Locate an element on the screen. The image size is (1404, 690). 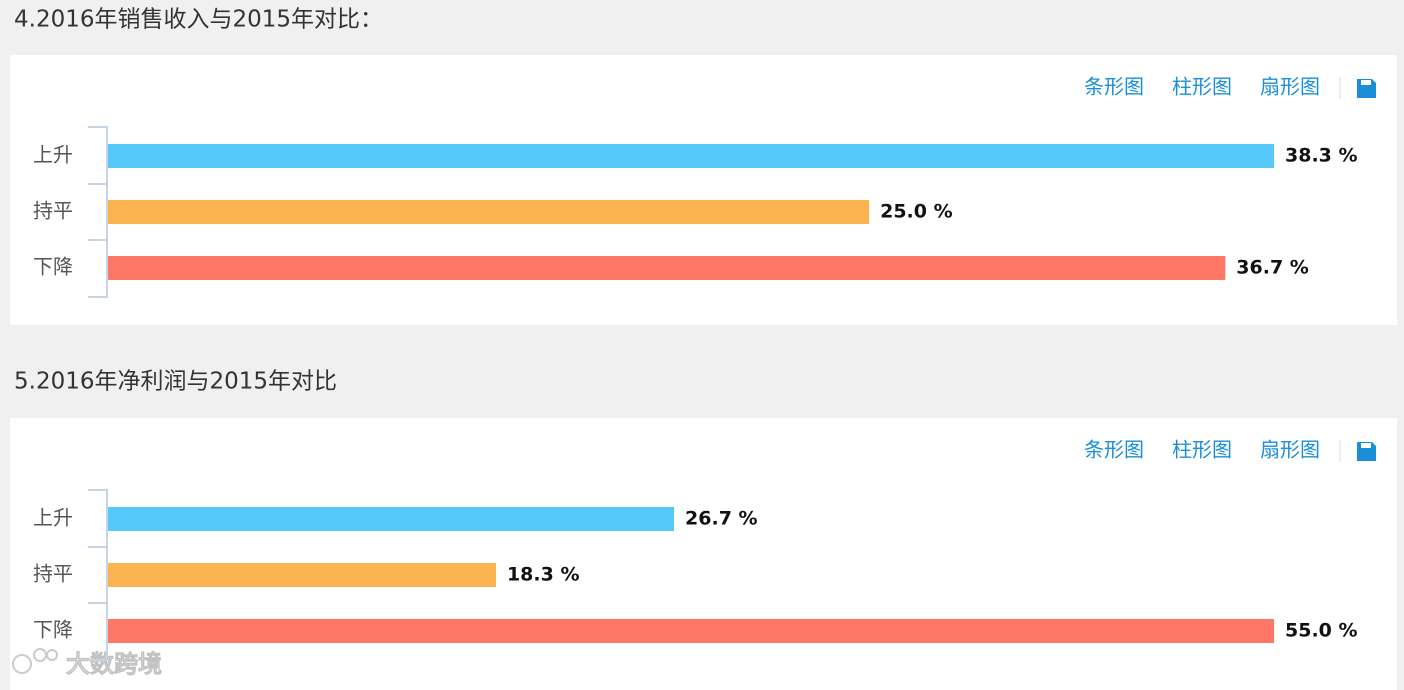
value-label: 55.0 % is located at coordinates (1321, 631).